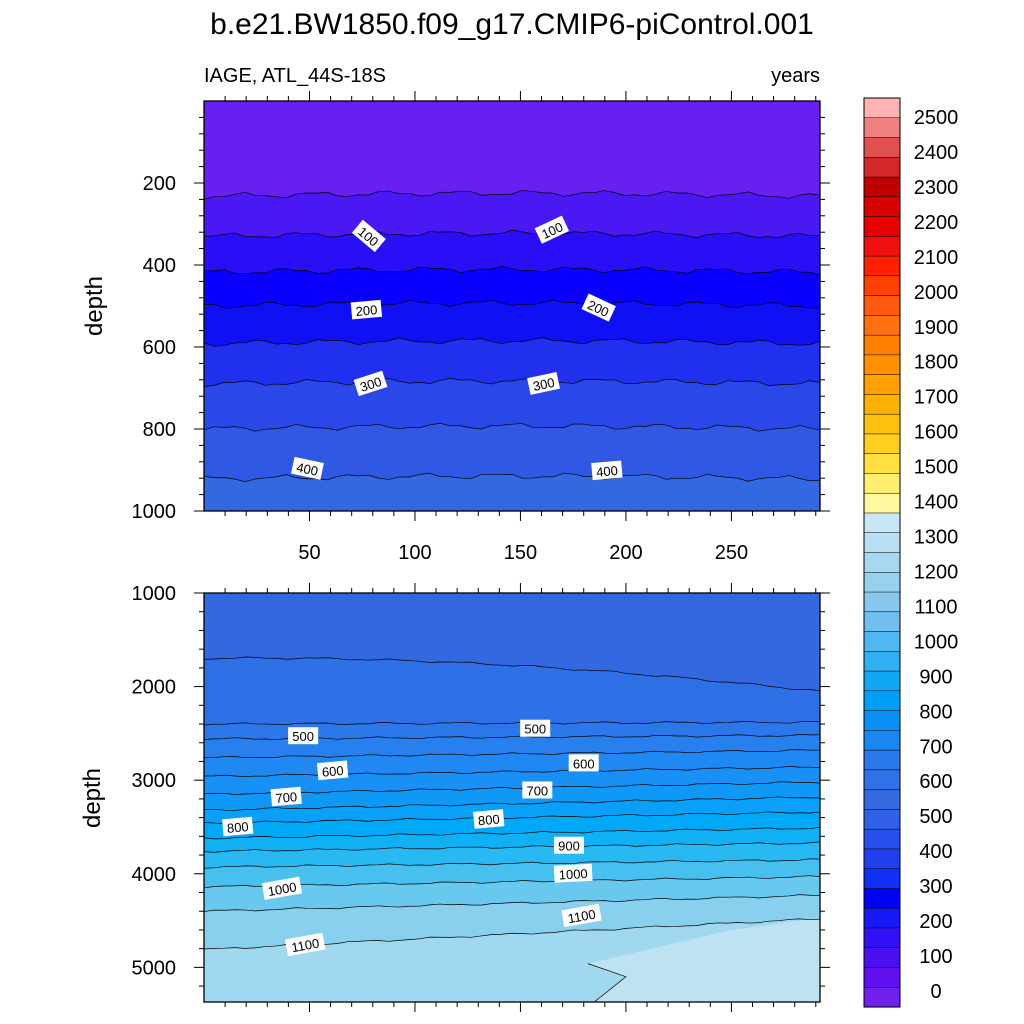  Describe the element at coordinates (936, 118) in the screenshot. I see `colorbar-label: 2500` at that location.